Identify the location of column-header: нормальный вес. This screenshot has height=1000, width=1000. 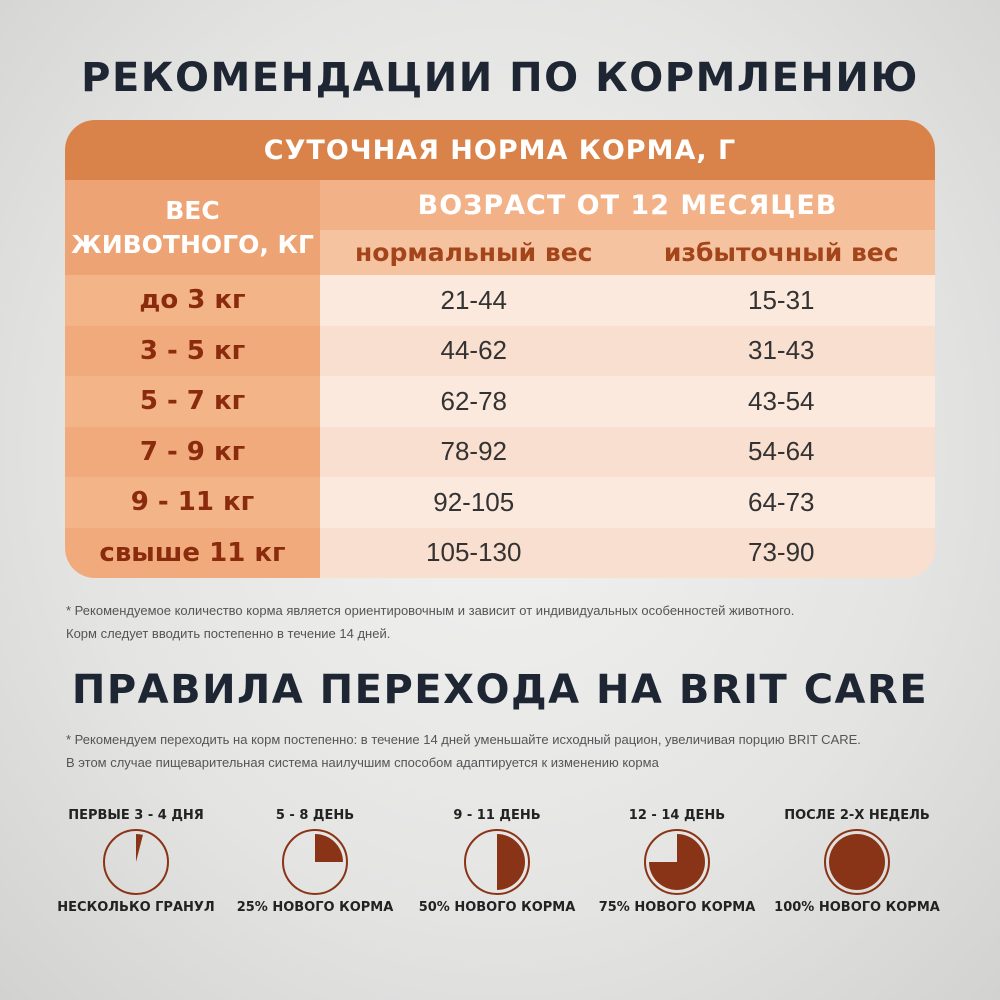
(474, 252).